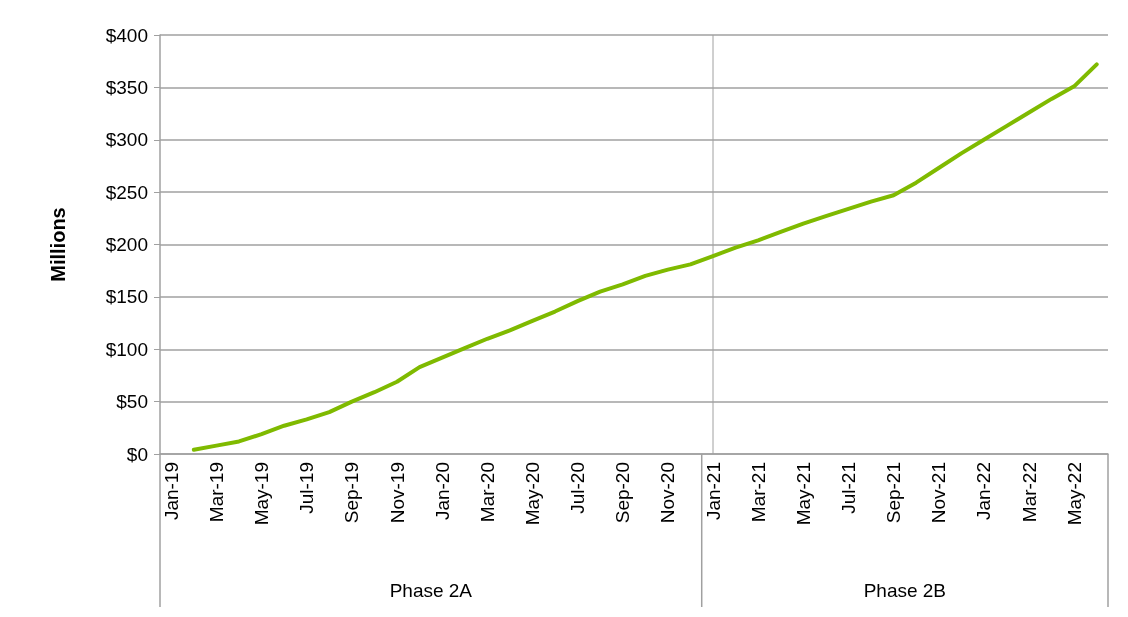  I want to click on x-tick-label: Jan-22, so click(984, 491).